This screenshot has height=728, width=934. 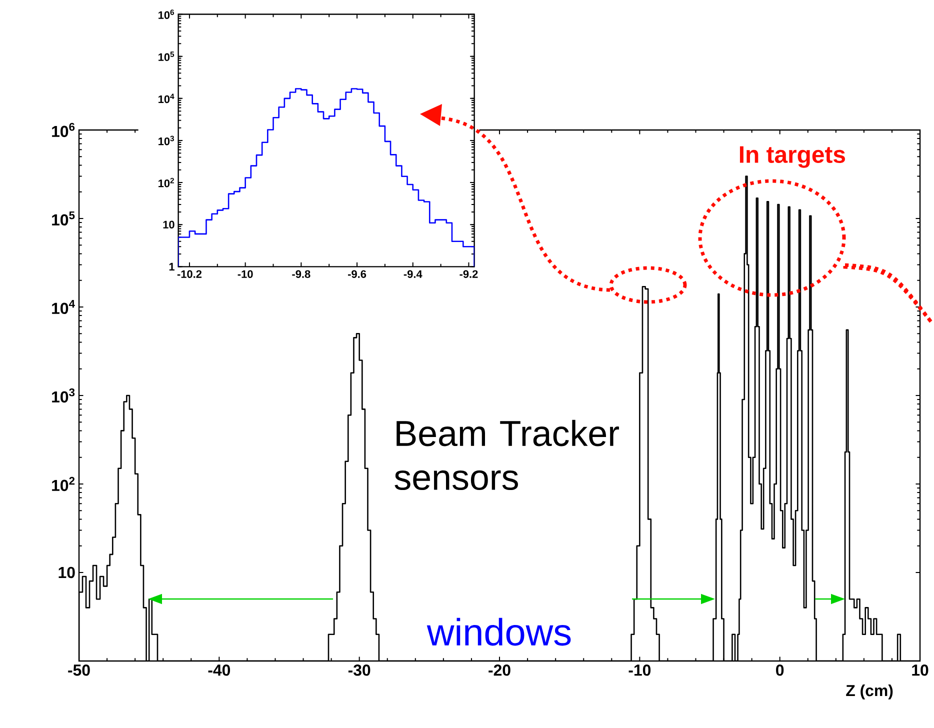 What do you see at coordinates (920, 670) in the screenshot?
I see `x-tick-label: 10` at bounding box center [920, 670].